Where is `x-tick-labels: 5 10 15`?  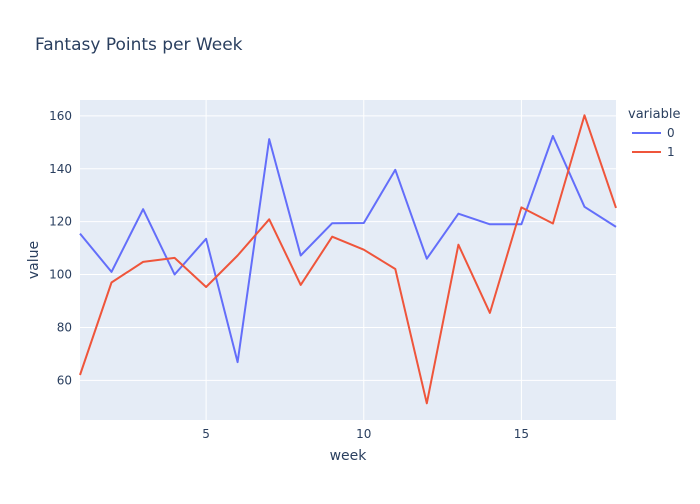
x-tick-labels: 5 10 15 is located at coordinates (365, 434).